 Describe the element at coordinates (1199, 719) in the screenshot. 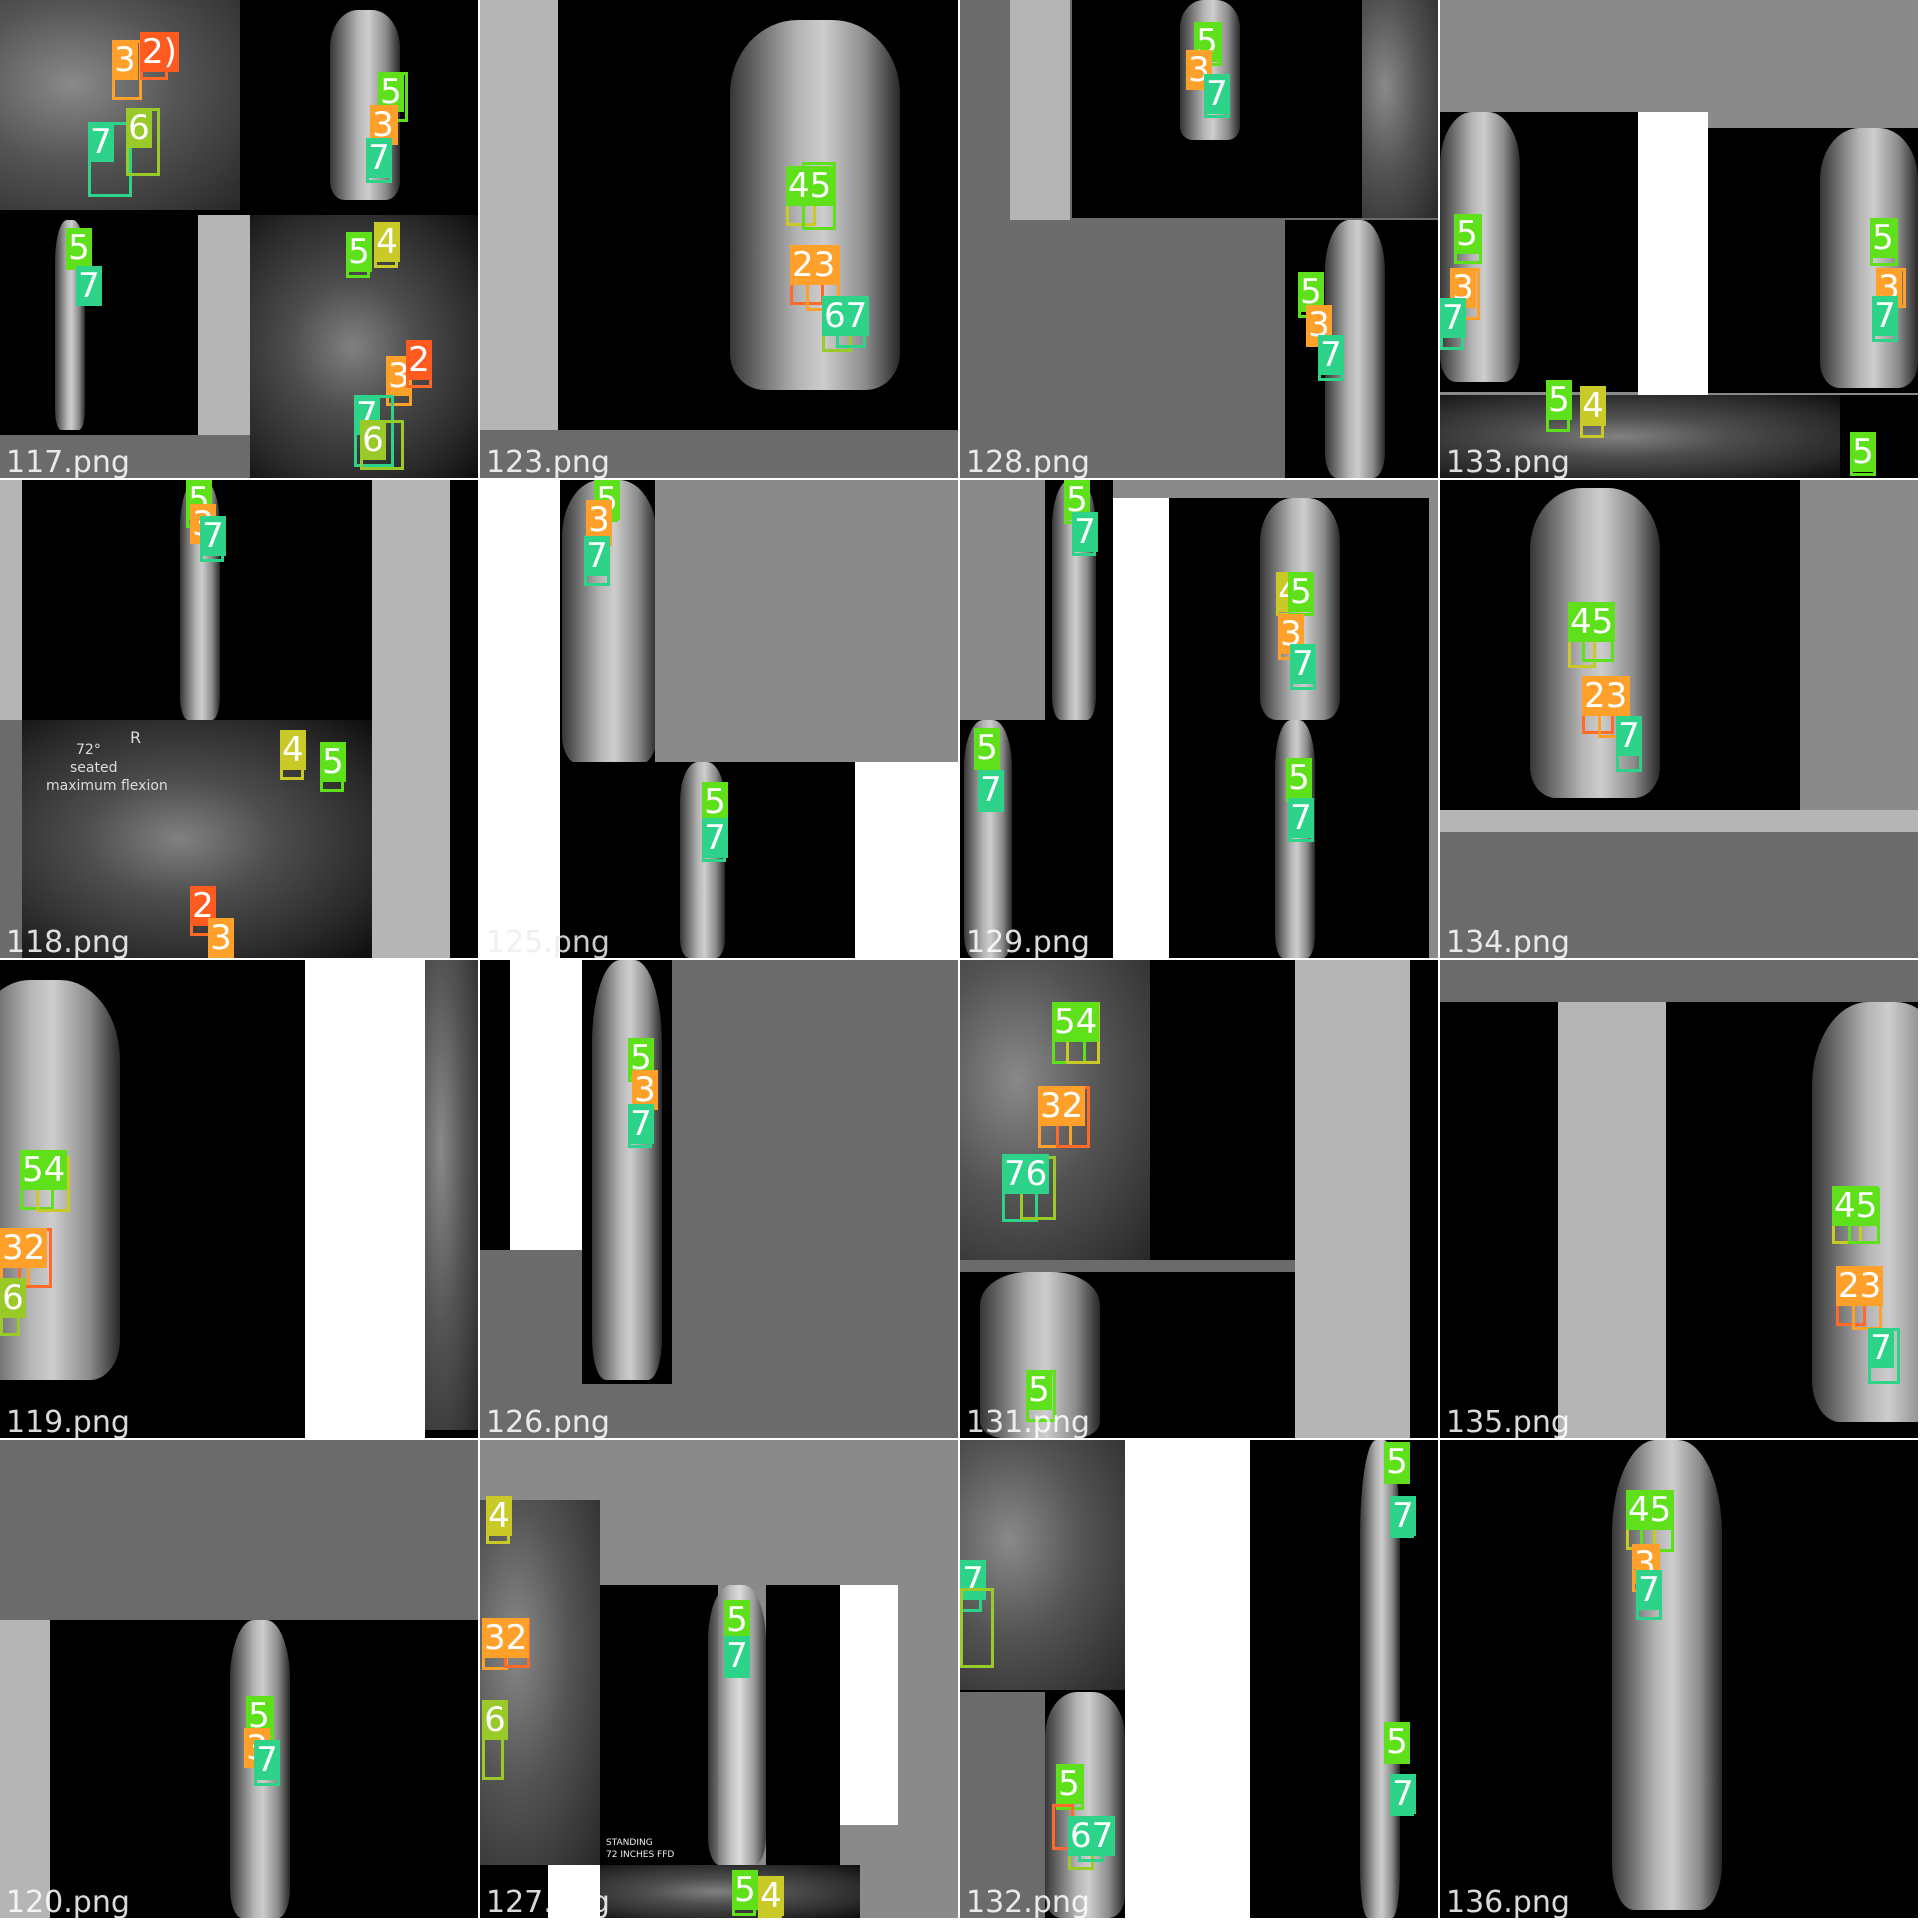

I see `tile-129: 5 7 4 5 3 7 5 7 5 7 129.png` at that location.